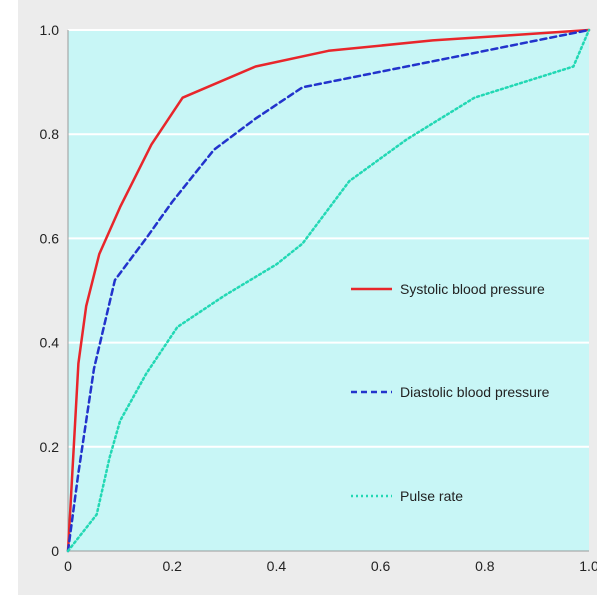 The image size is (597, 595). I want to click on y-tick-label: 1.0, so click(50, 30).